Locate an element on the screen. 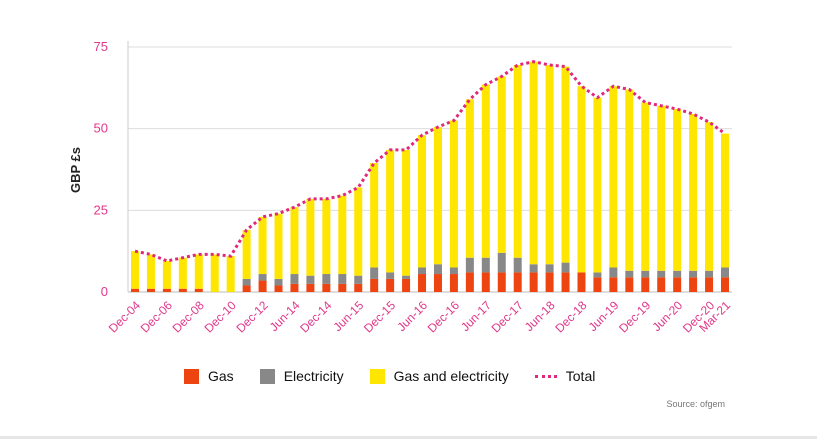 This screenshot has height=439, width=817. legend-item-gas: Gas is located at coordinates (209, 376).